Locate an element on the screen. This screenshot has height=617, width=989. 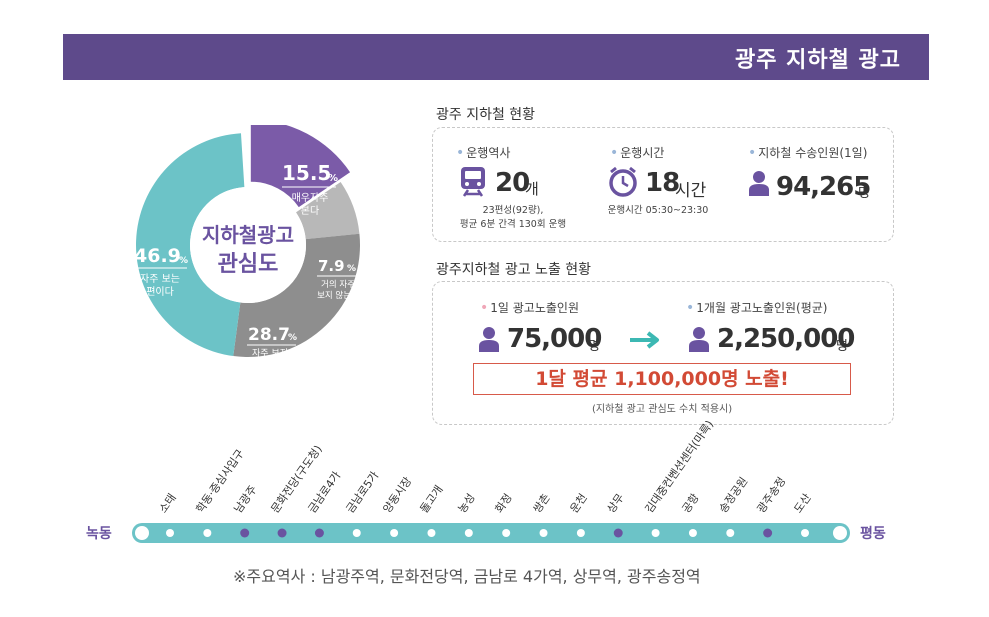
segment-value-not-often: 28.7 is located at coordinates (269, 335).